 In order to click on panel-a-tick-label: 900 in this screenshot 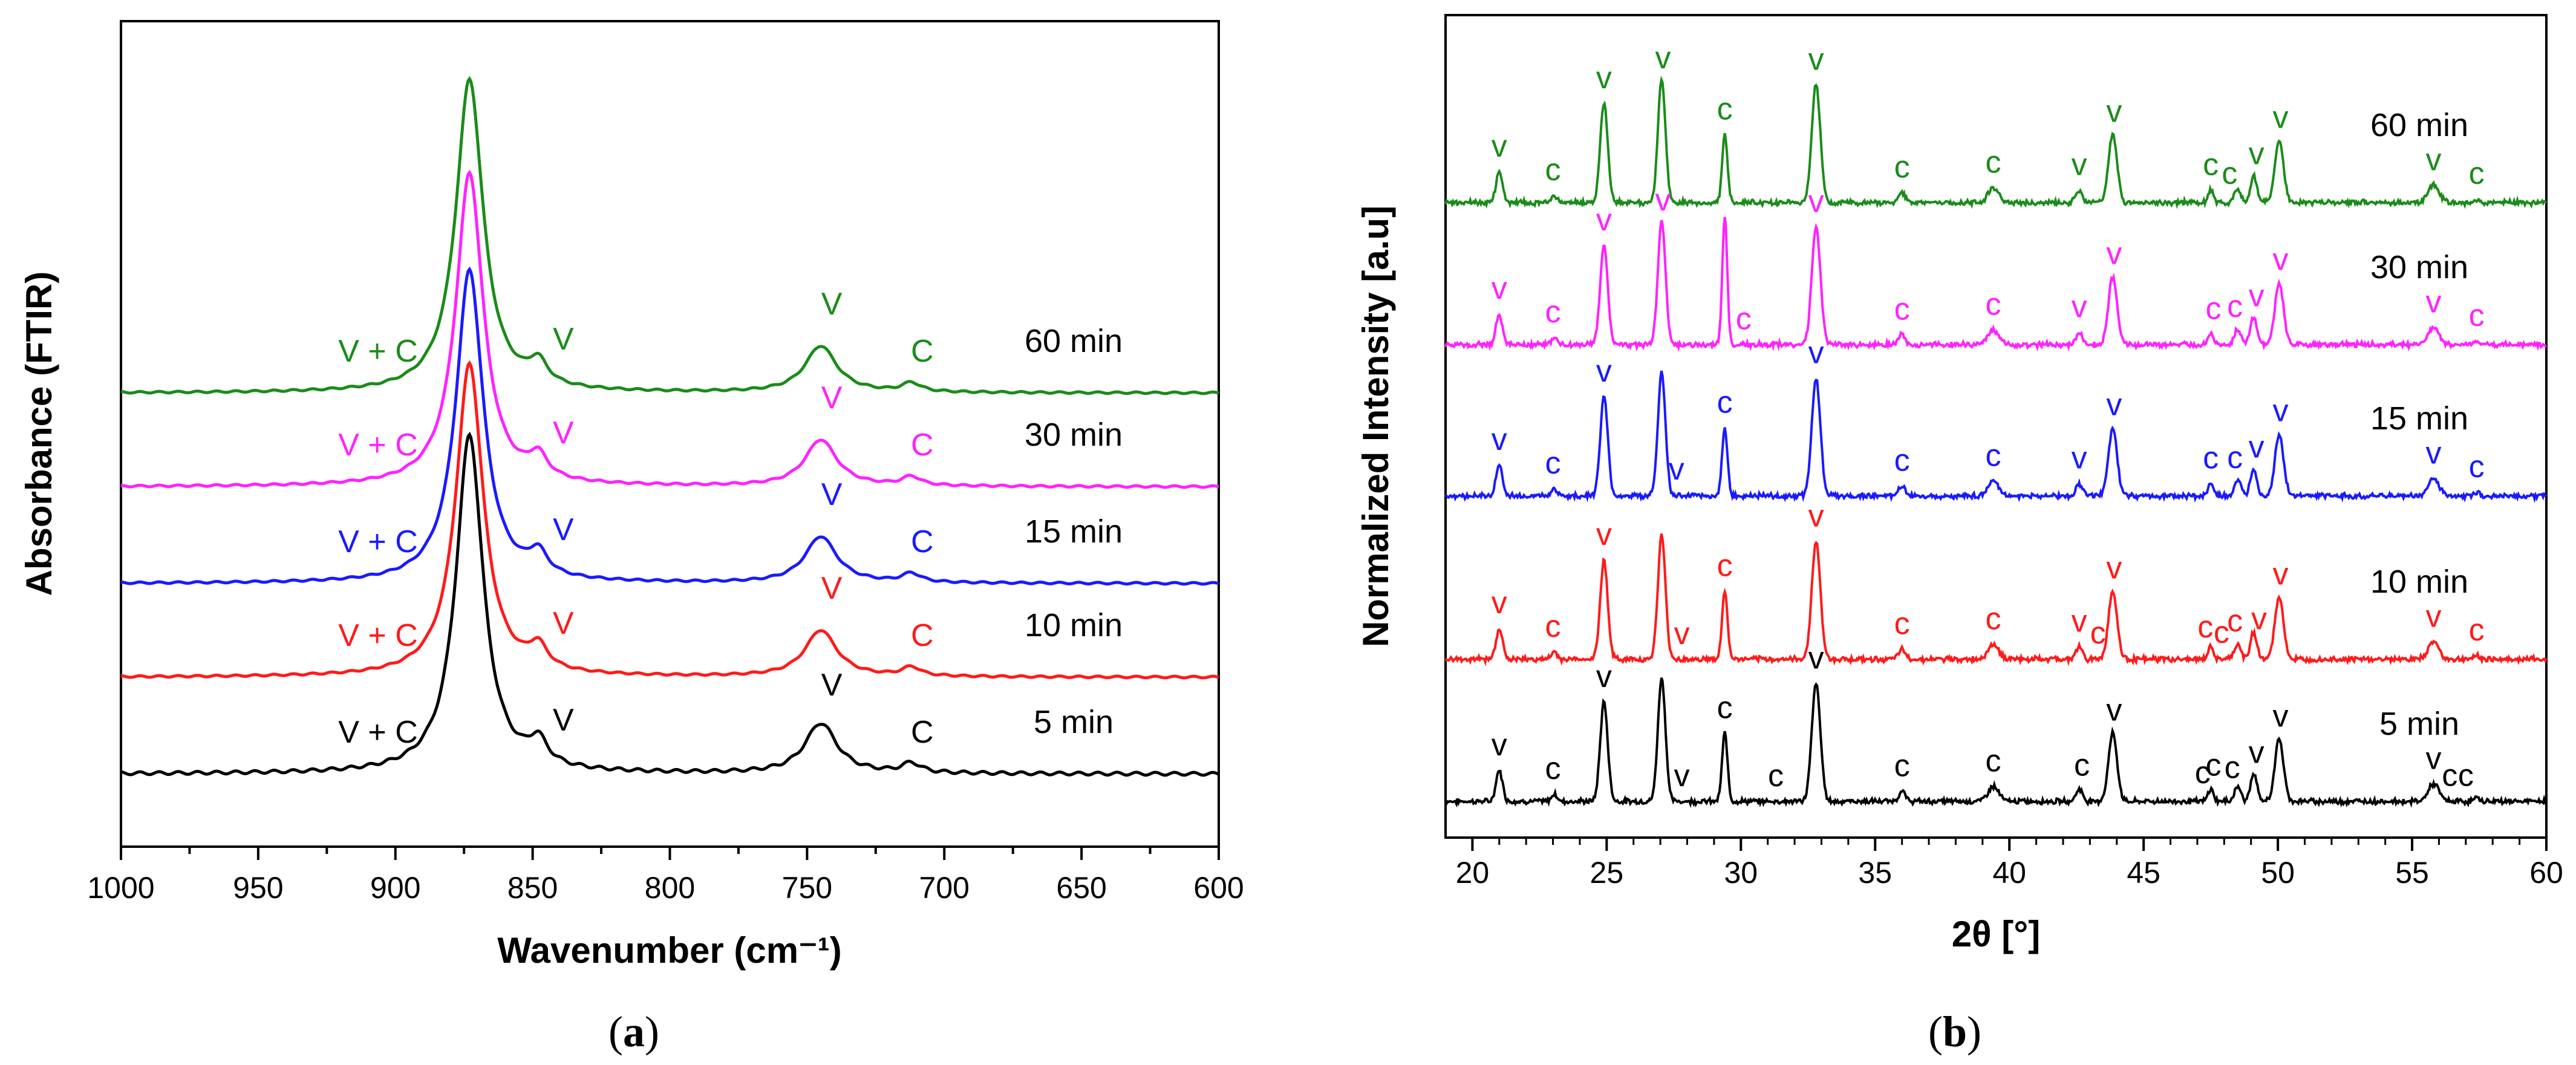, I will do `click(395, 888)`.